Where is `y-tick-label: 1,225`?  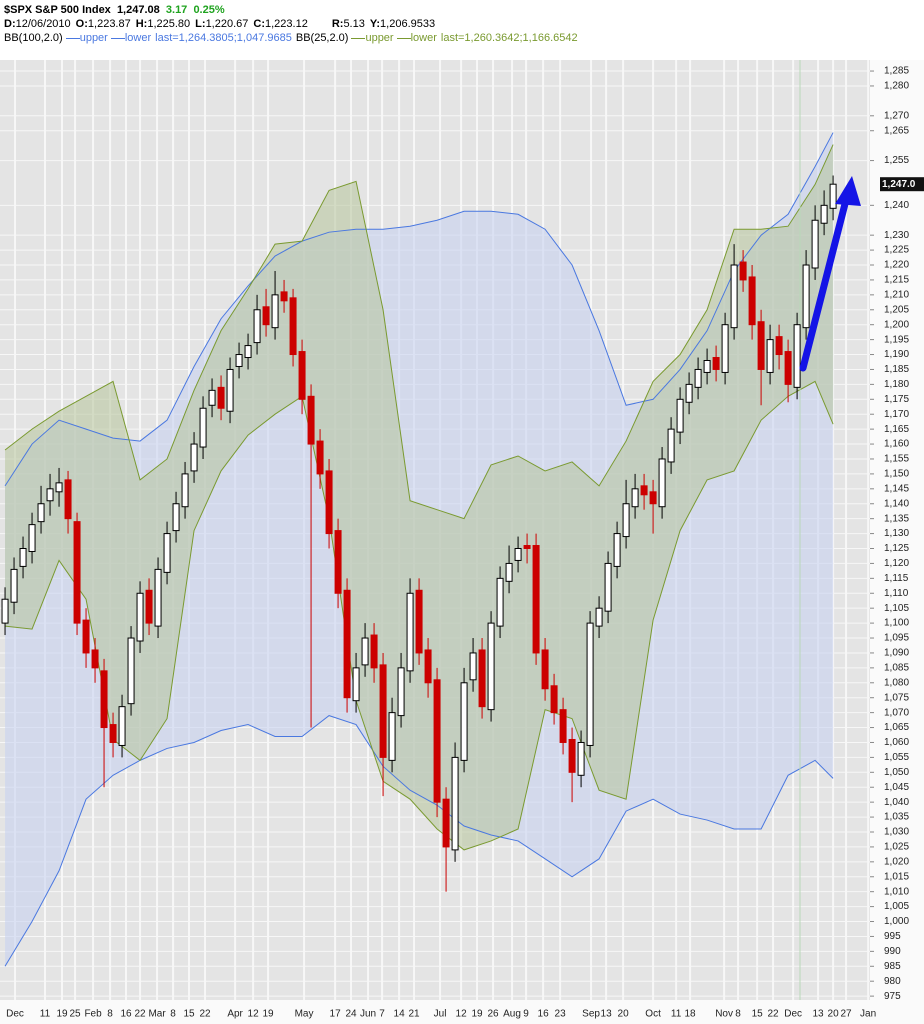
y-tick-label: 1,225 is located at coordinates (896, 250).